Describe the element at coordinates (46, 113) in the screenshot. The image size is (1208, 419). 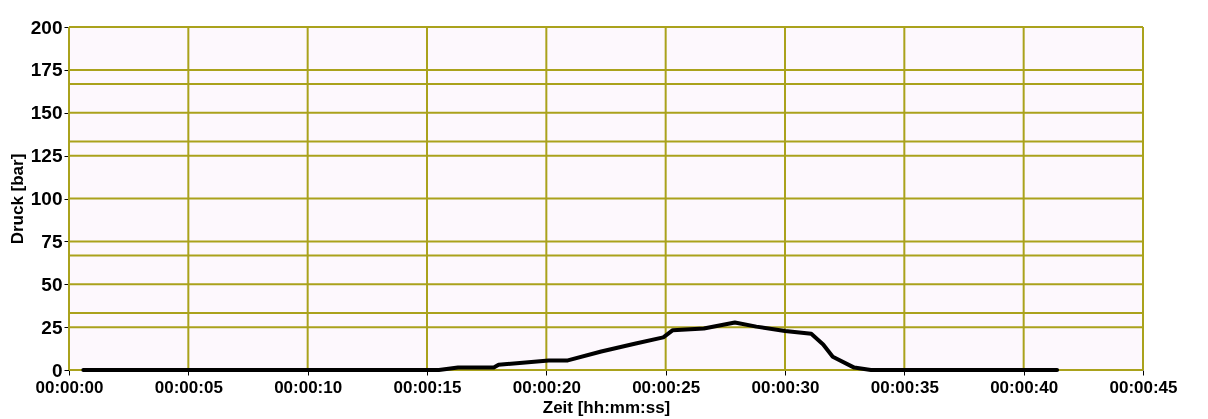
I see `y-tick-label: 150` at that location.